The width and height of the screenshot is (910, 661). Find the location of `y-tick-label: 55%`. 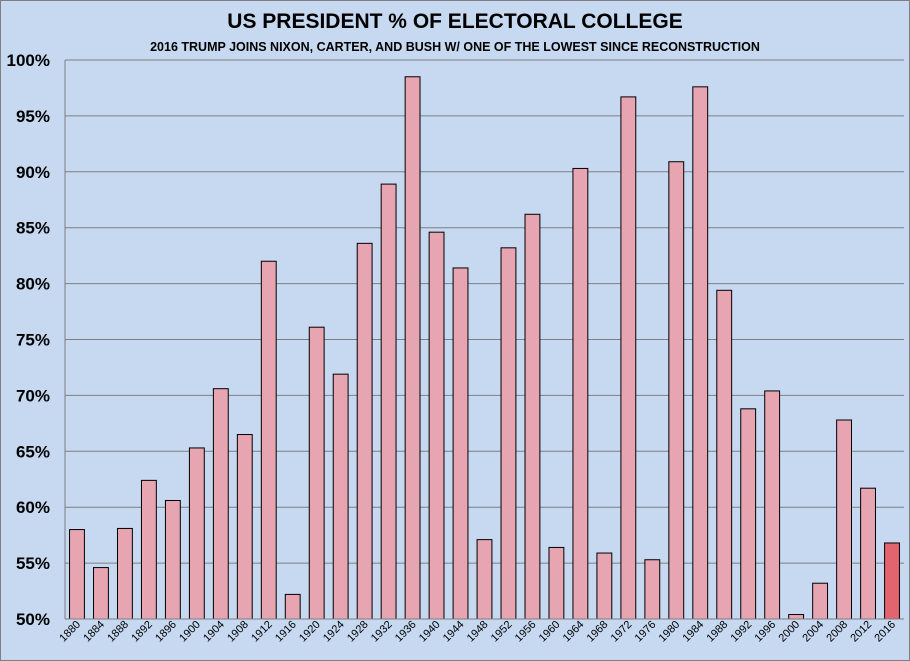

y-tick-label: 55% is located at coordinates (33, 563).